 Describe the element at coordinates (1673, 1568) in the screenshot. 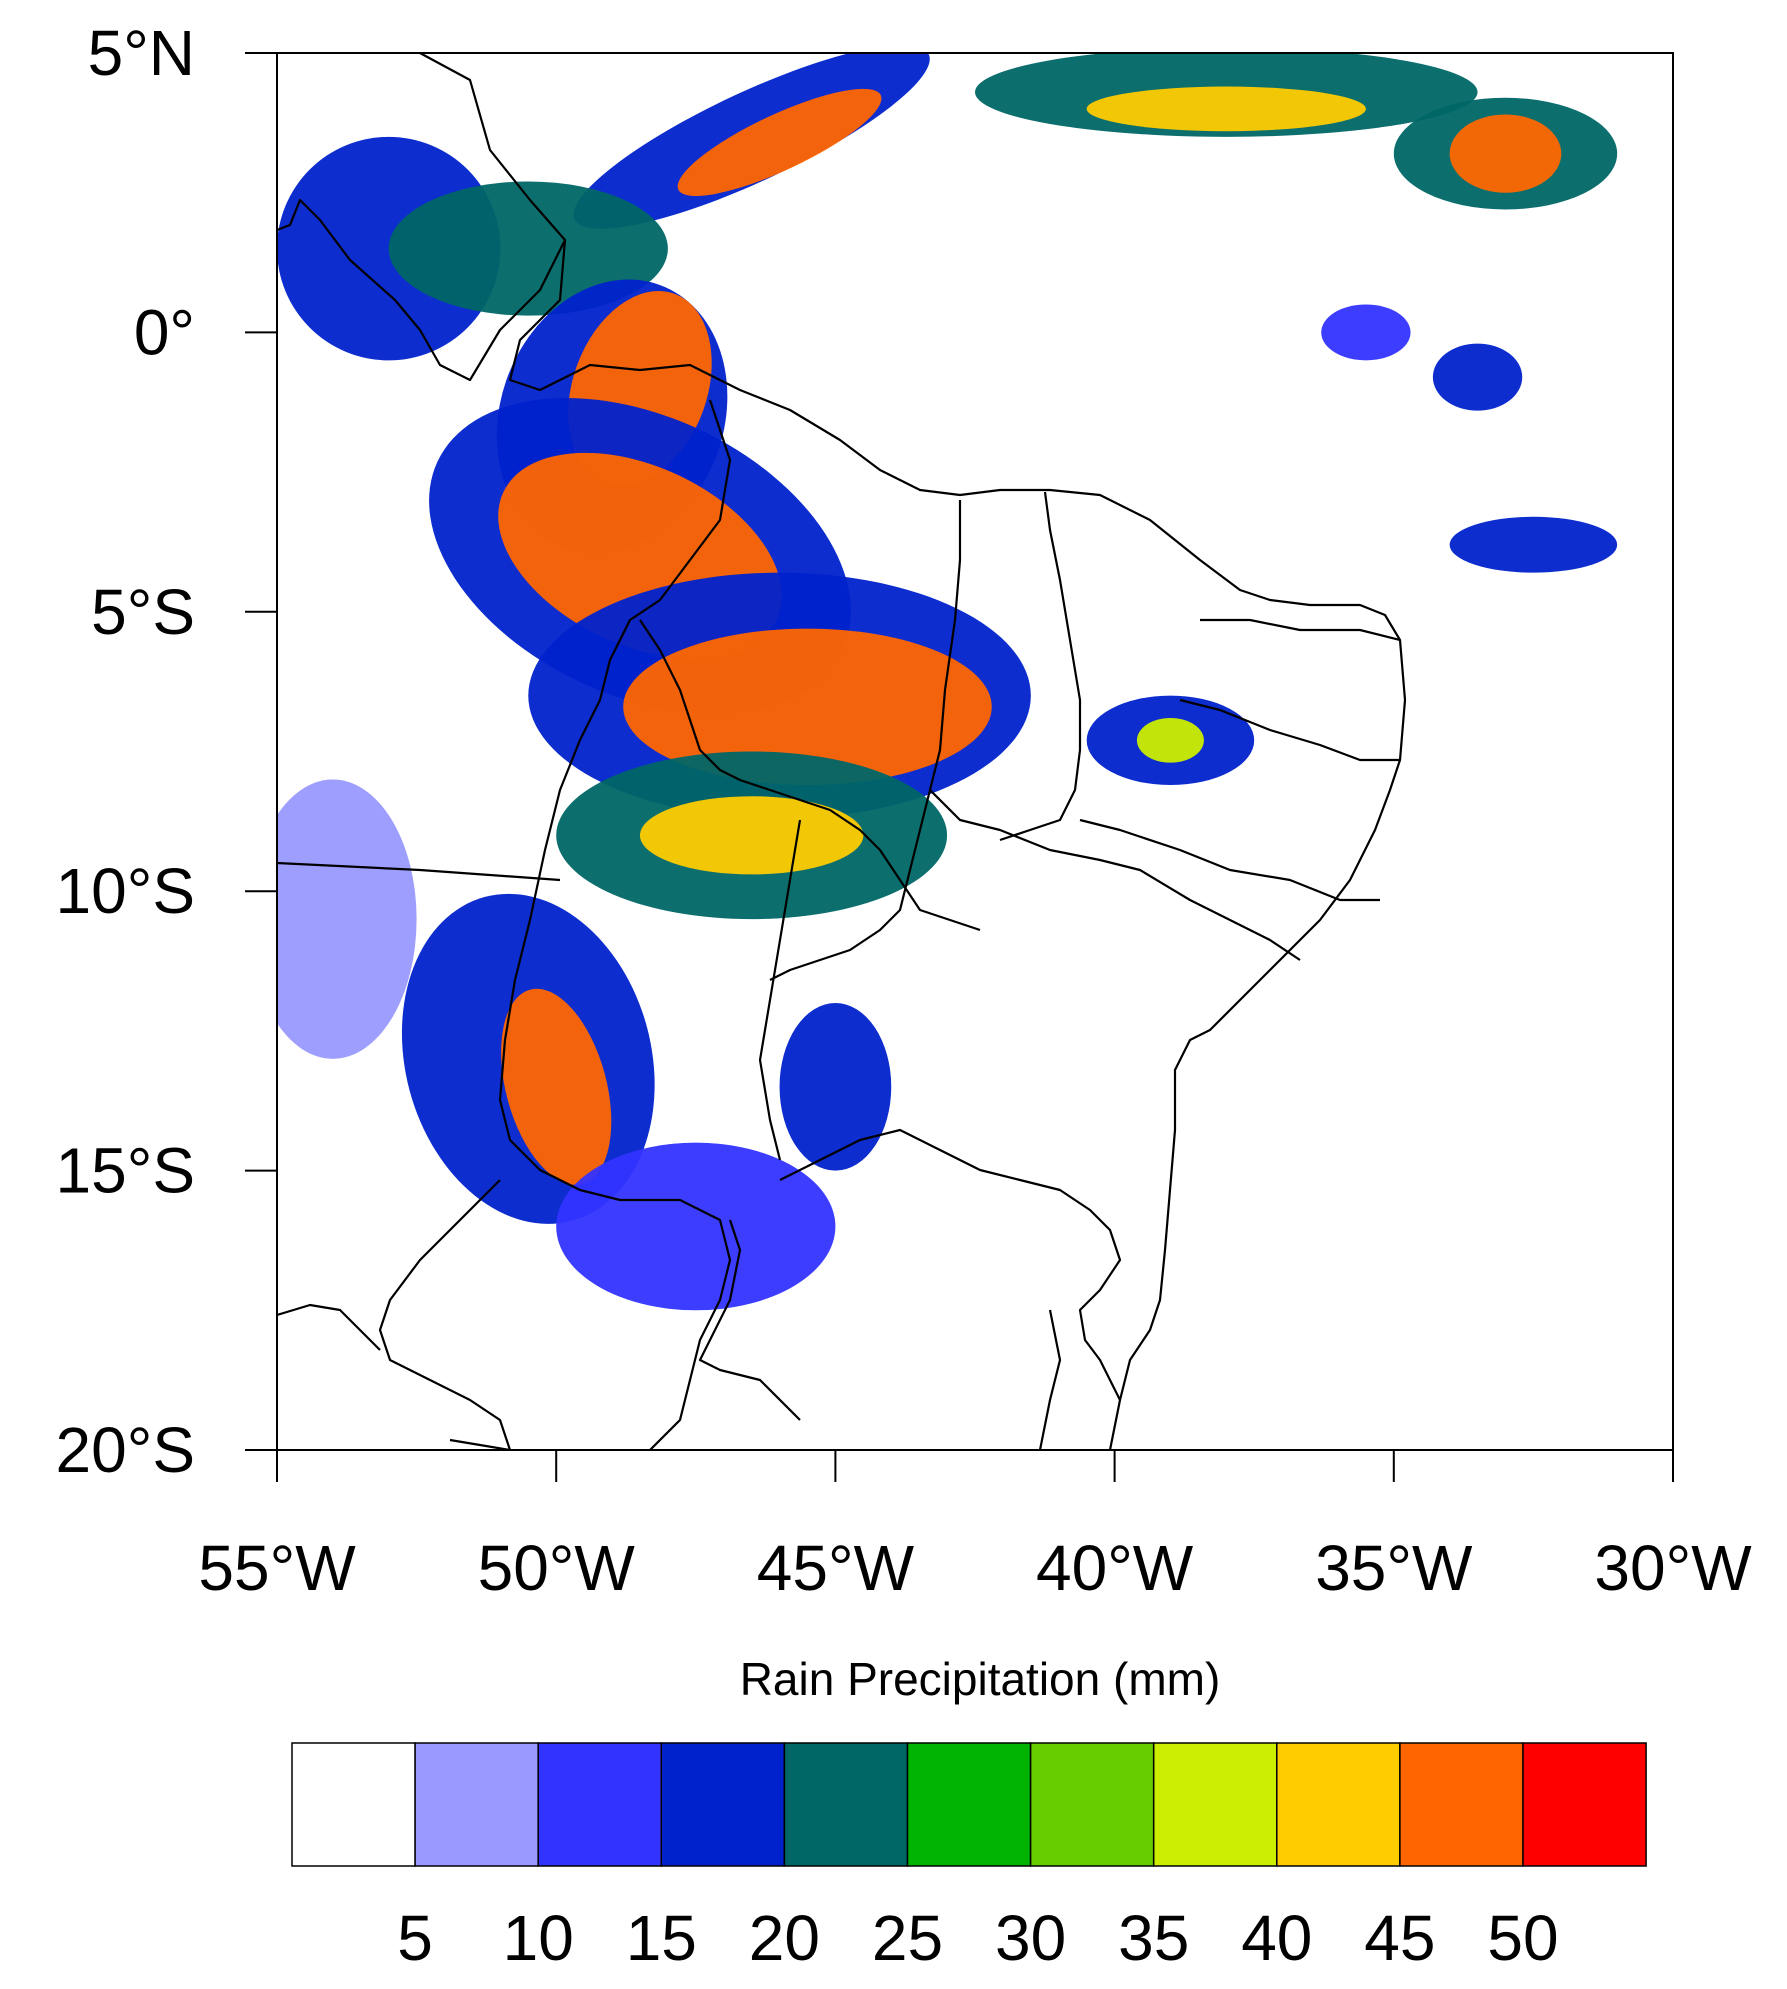

I see `lon-tick-label-5: 30°W` at that location.